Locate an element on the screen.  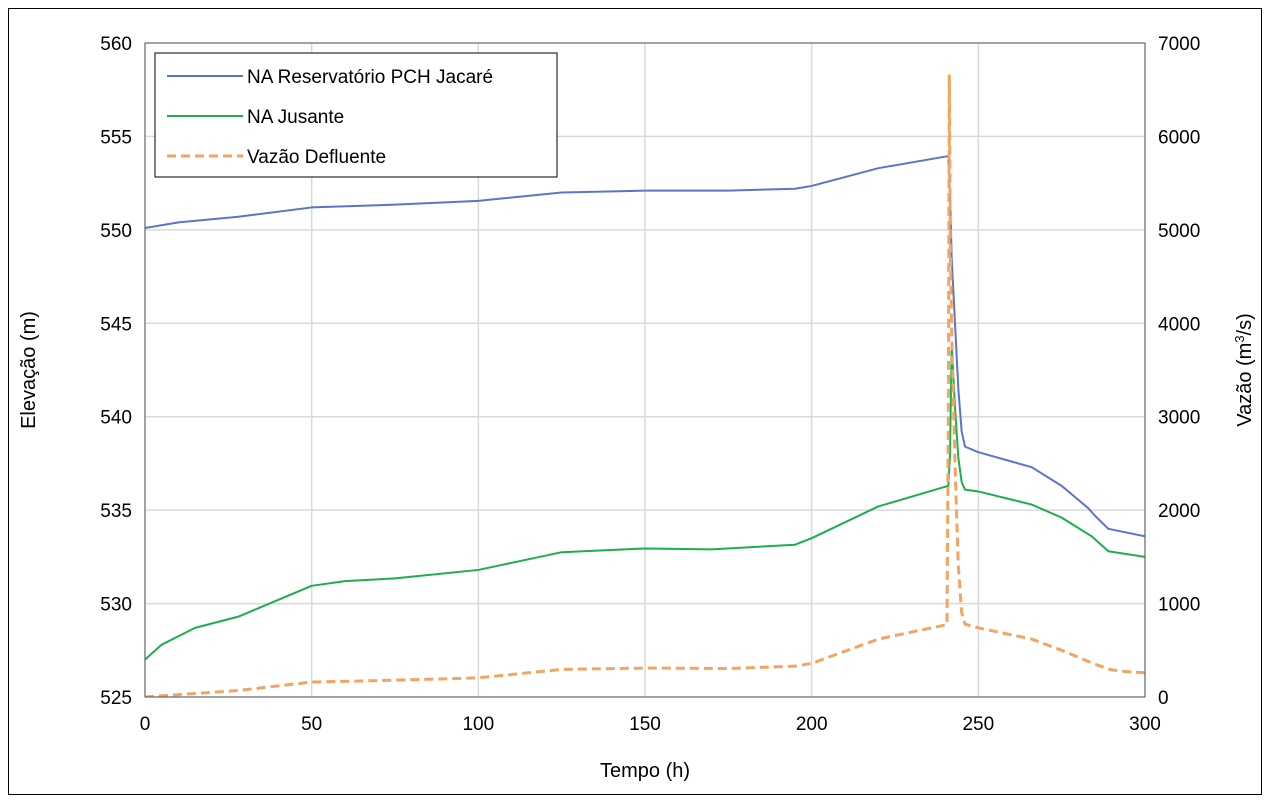
y-right-tick-label: 1000 is located at coordinates (1179, 605).